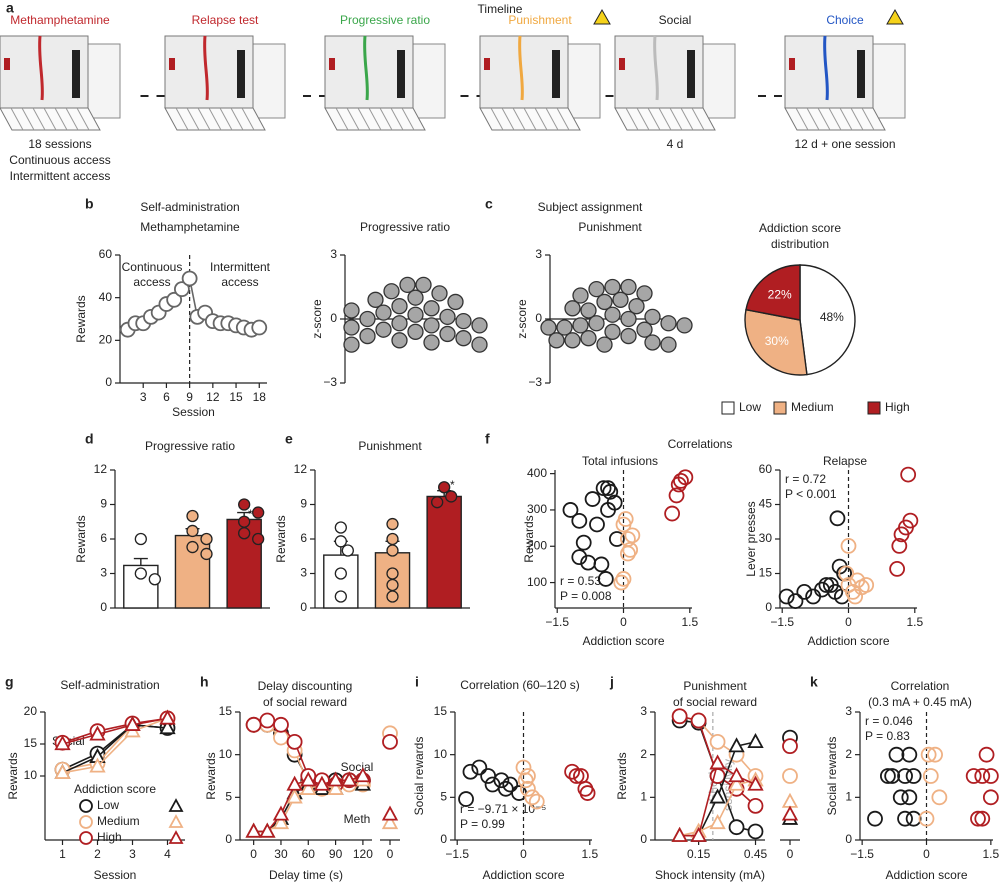 The image size is (1000, 892). Describe the element at coordinates (452, 485) in the screenshot. I see `annotation: *` at that location.